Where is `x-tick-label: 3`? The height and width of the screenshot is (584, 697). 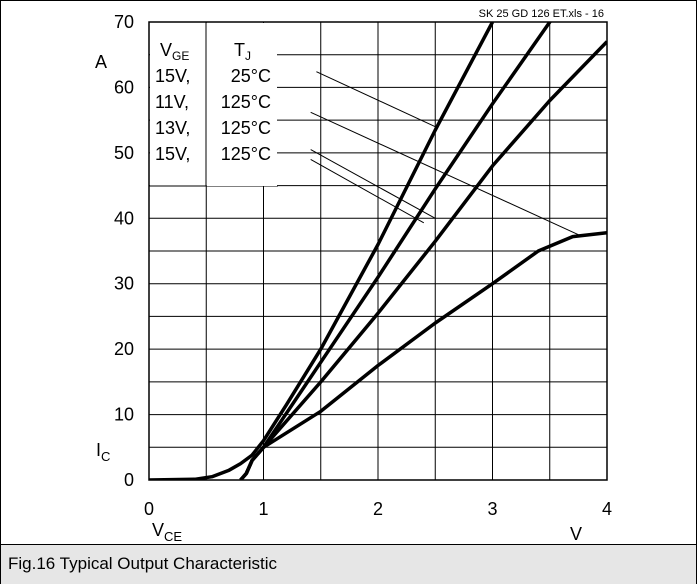
x-tick-label: 3 is located at coordinates (492, 509).